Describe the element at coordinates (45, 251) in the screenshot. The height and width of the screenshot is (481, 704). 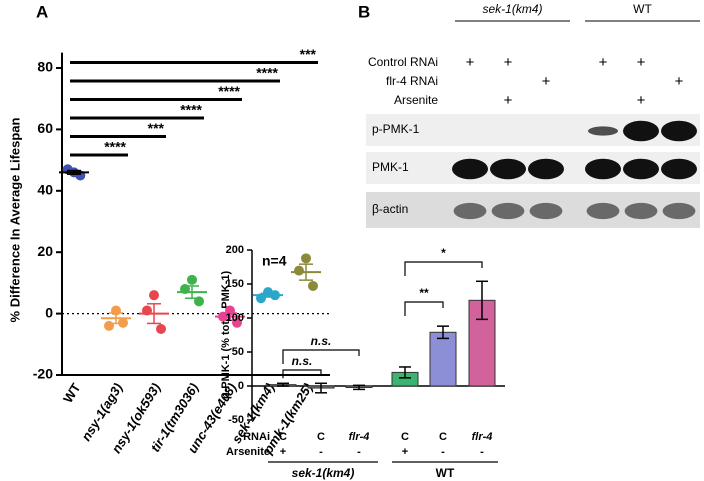
I see `y-tick-label: 20` at that location.